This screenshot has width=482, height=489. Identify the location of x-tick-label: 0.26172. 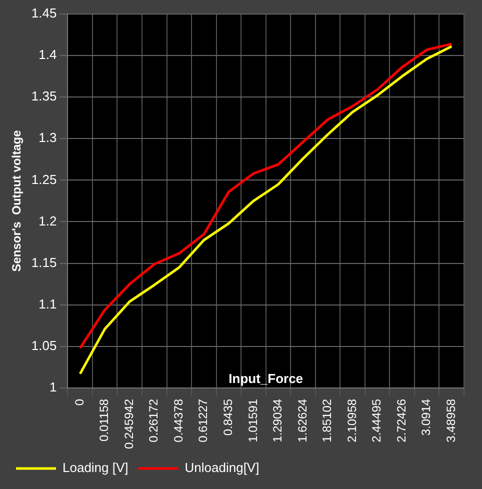
(153, 420).